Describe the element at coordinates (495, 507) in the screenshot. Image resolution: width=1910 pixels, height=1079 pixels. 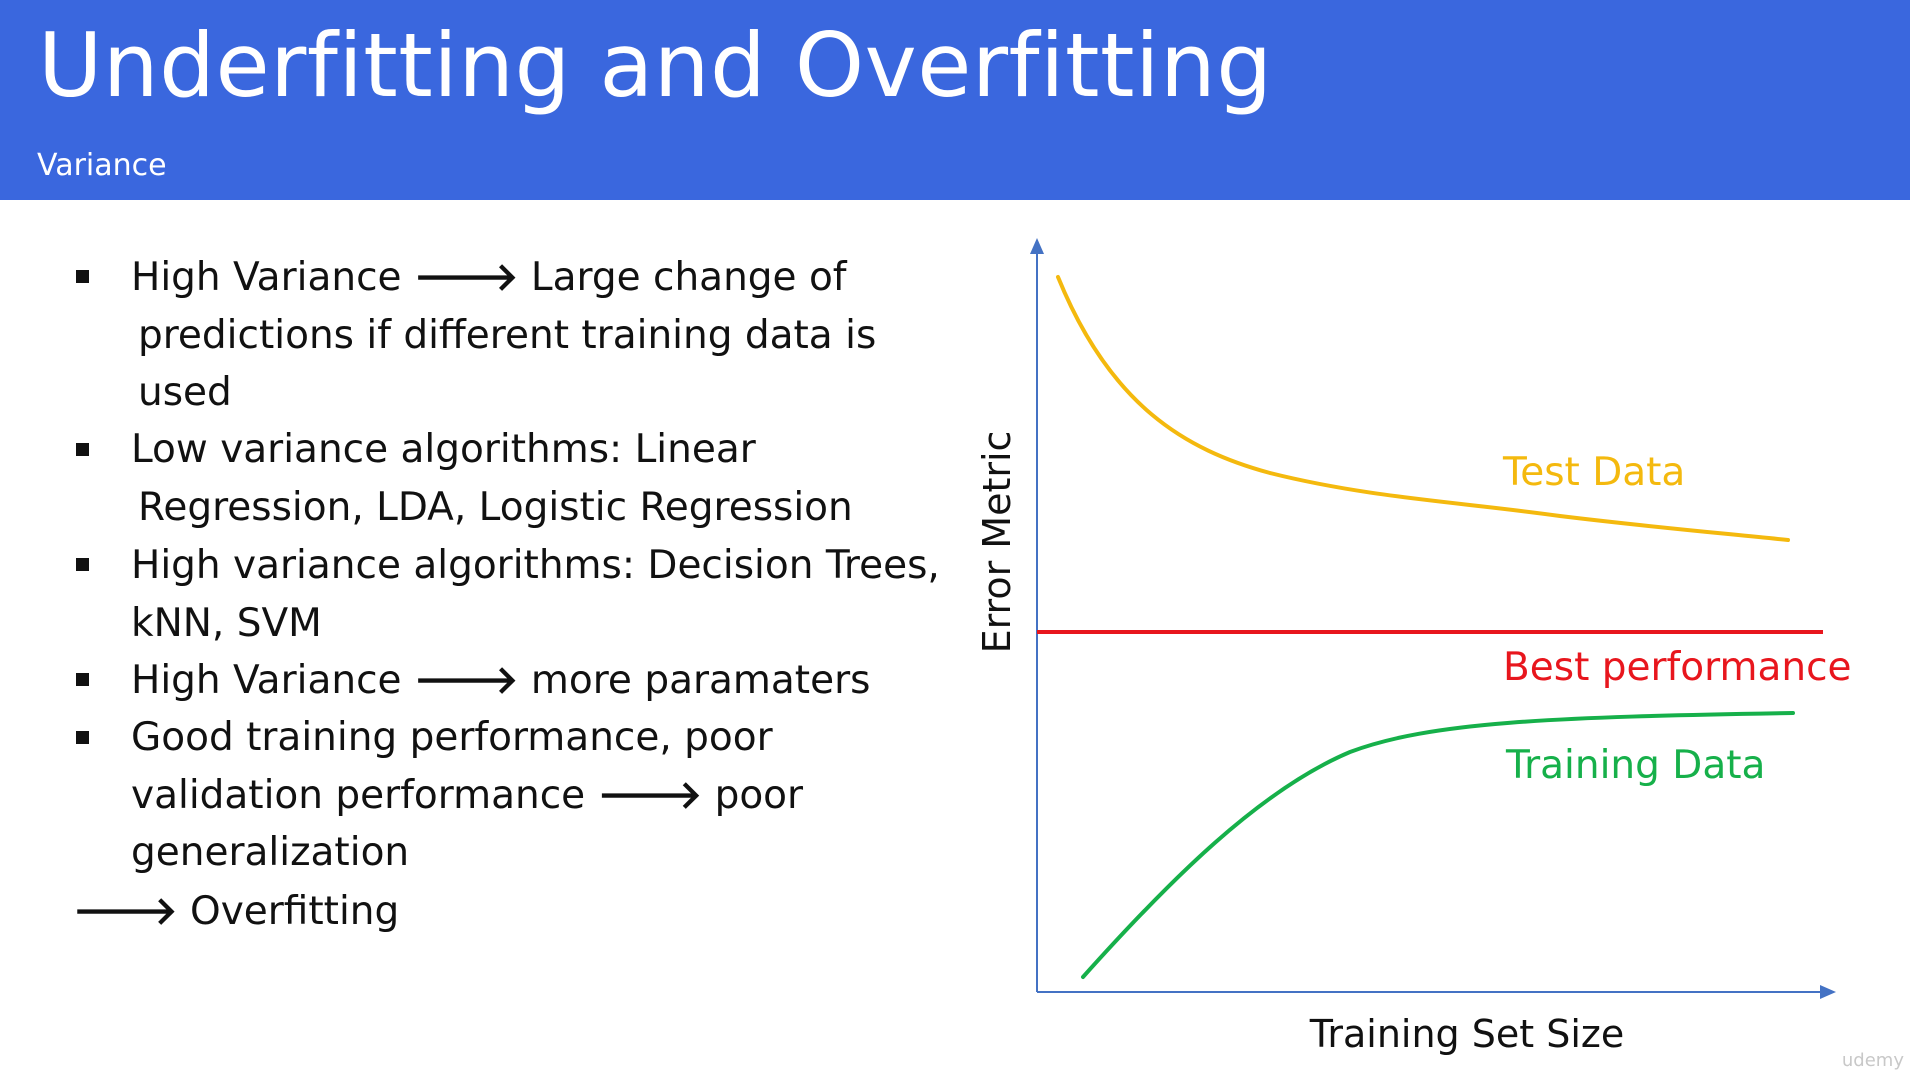
I see `bullet-line: Regression, LDA, Logistic Regression` at that location.